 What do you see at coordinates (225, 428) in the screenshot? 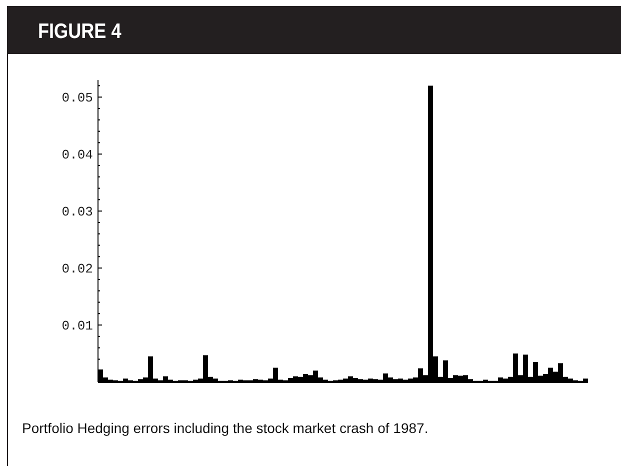
I see `text: Portfolio Hedging errors including the stock market crash of 1987.` at bounding box center [225, 428].